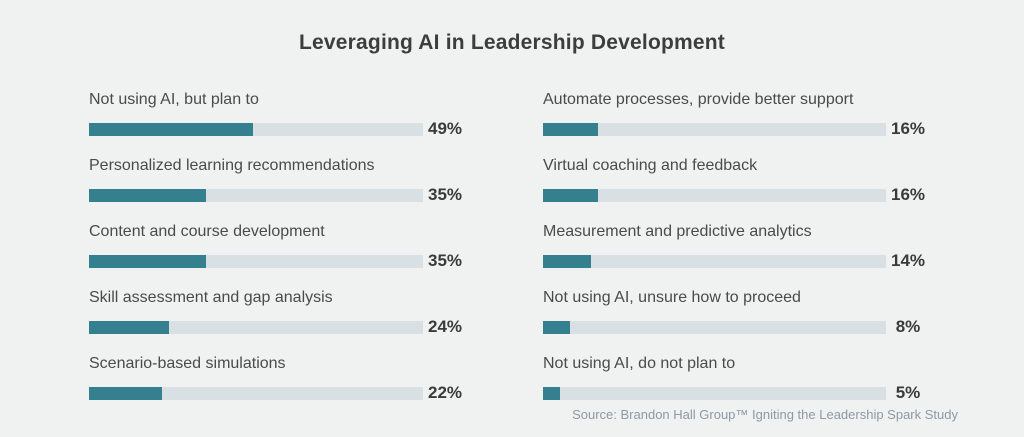  I want to click on bar-value: 14%, so click(908, 260).